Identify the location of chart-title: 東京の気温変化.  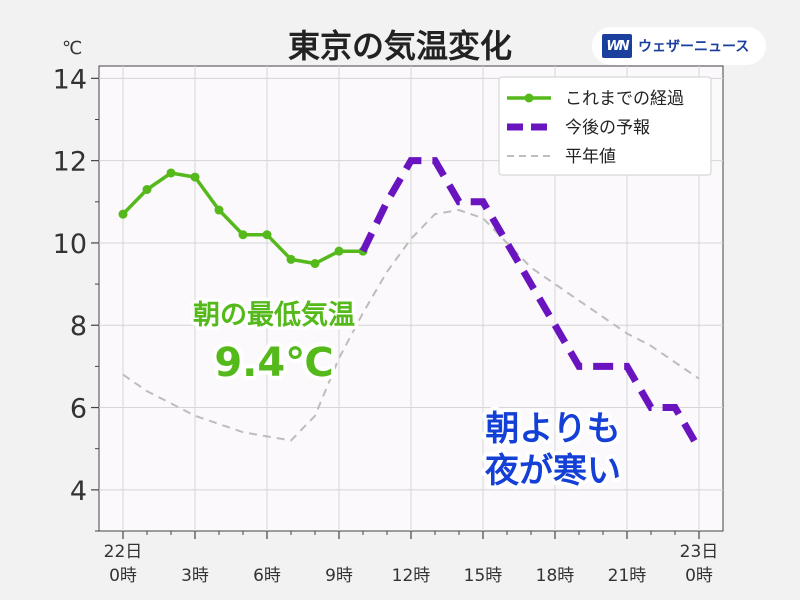
(400, 46).